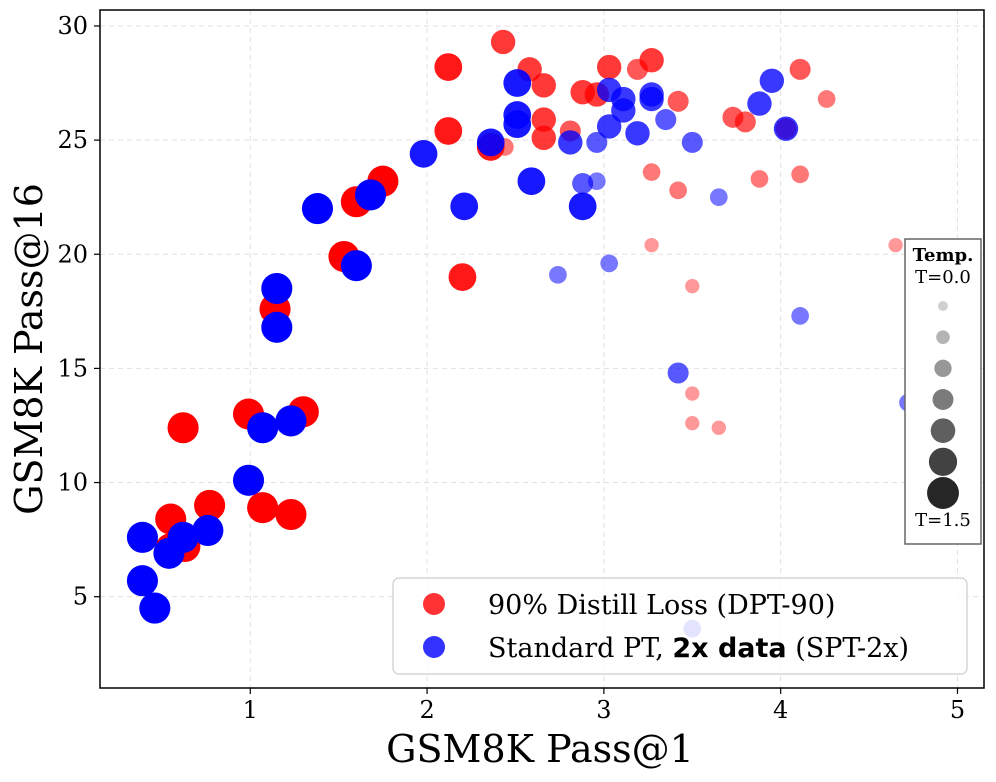 The height and width of the screenshot is (782, 996). I want to click on temperature-legend: Temp. T=0.0 T=1.5, so click(943, 391).